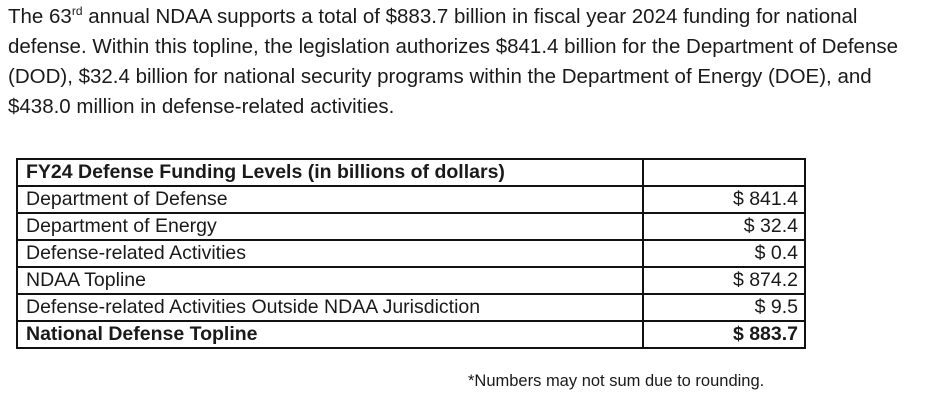 The width and height of the screenshot is (936, 400). Describe the element at coordinates (330, 199) in the screenshot. I see `row-label: Department of Defense` at that location.